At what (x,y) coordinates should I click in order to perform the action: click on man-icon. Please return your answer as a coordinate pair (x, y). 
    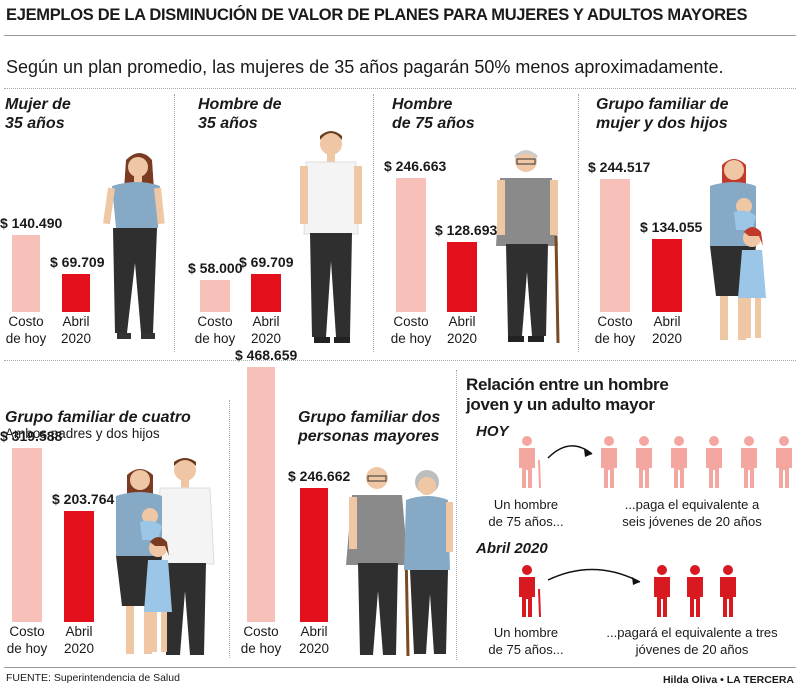
    Looking at the image, I should click on (331, 237).